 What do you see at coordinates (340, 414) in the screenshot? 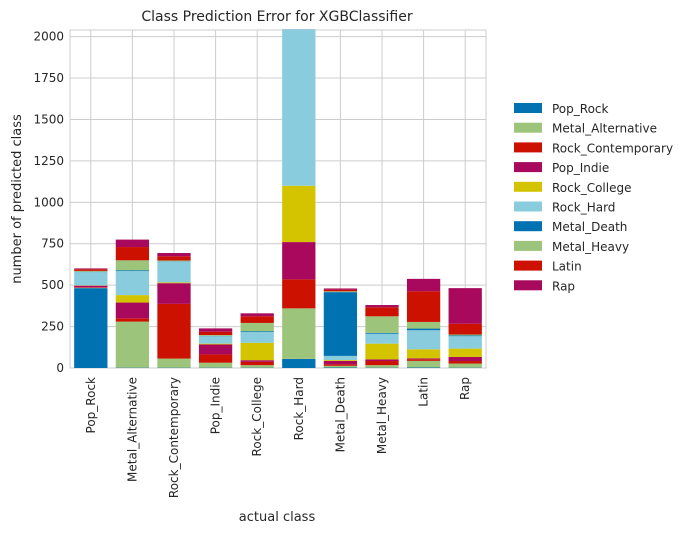
I see `x-tick-label: Metal_Death` at bounding box center [340, 414].